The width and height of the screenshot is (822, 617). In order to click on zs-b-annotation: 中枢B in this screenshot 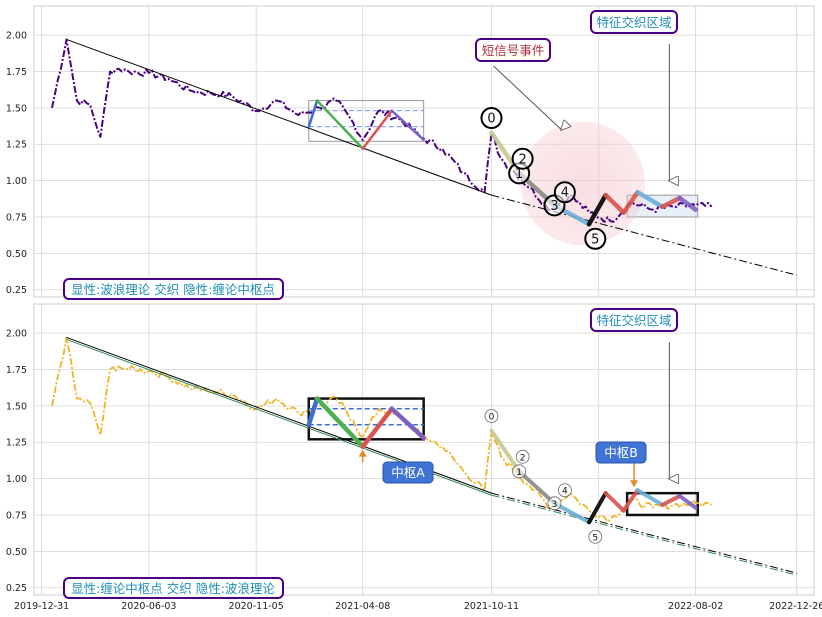, I will do `click(621, 452)`.